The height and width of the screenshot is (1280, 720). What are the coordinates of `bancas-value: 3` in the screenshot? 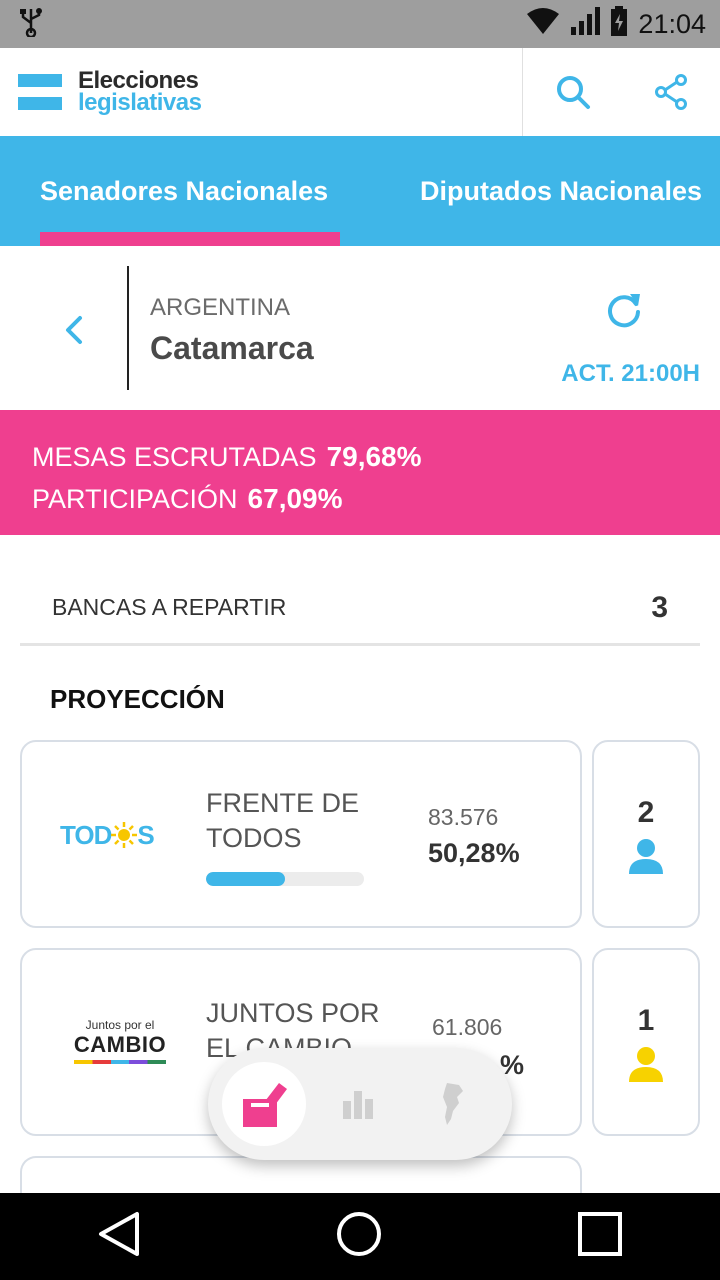 It's located at (659, 607).